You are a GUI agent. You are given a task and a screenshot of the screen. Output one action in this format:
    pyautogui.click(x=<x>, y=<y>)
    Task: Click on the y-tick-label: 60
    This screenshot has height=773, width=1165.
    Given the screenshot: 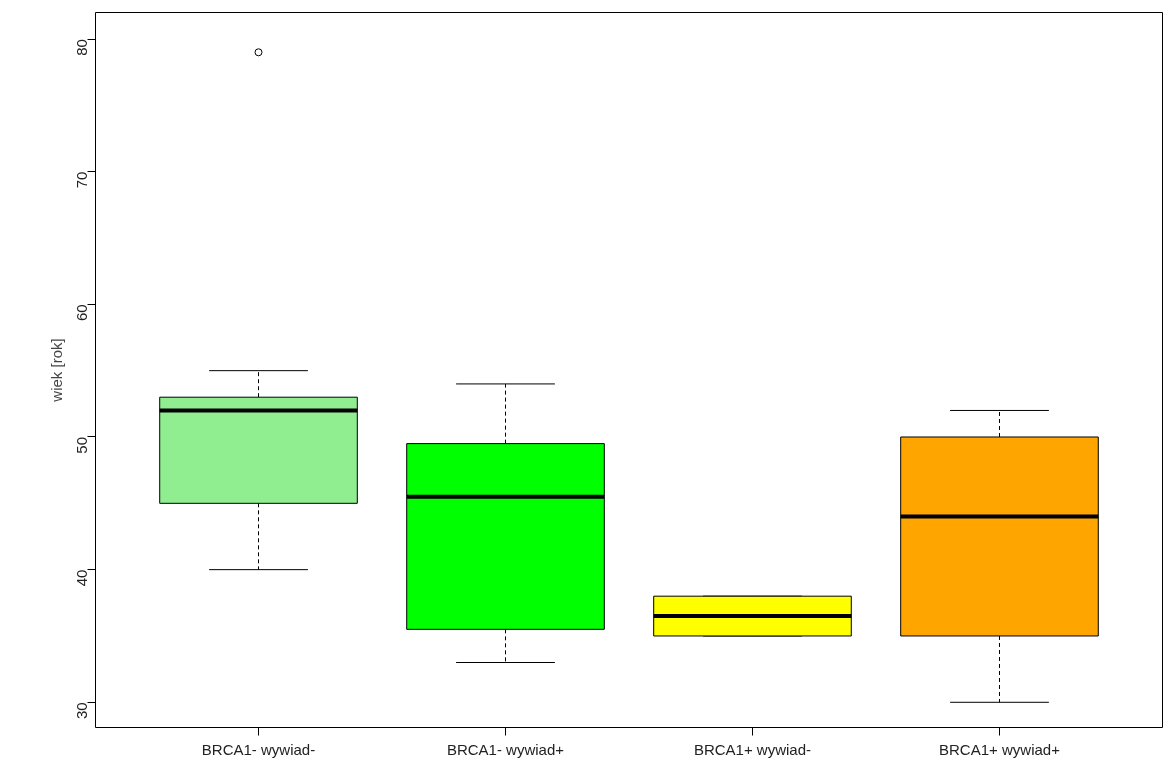 What is the action you would take?
    pyautogui.click(x=82, y=313)
    